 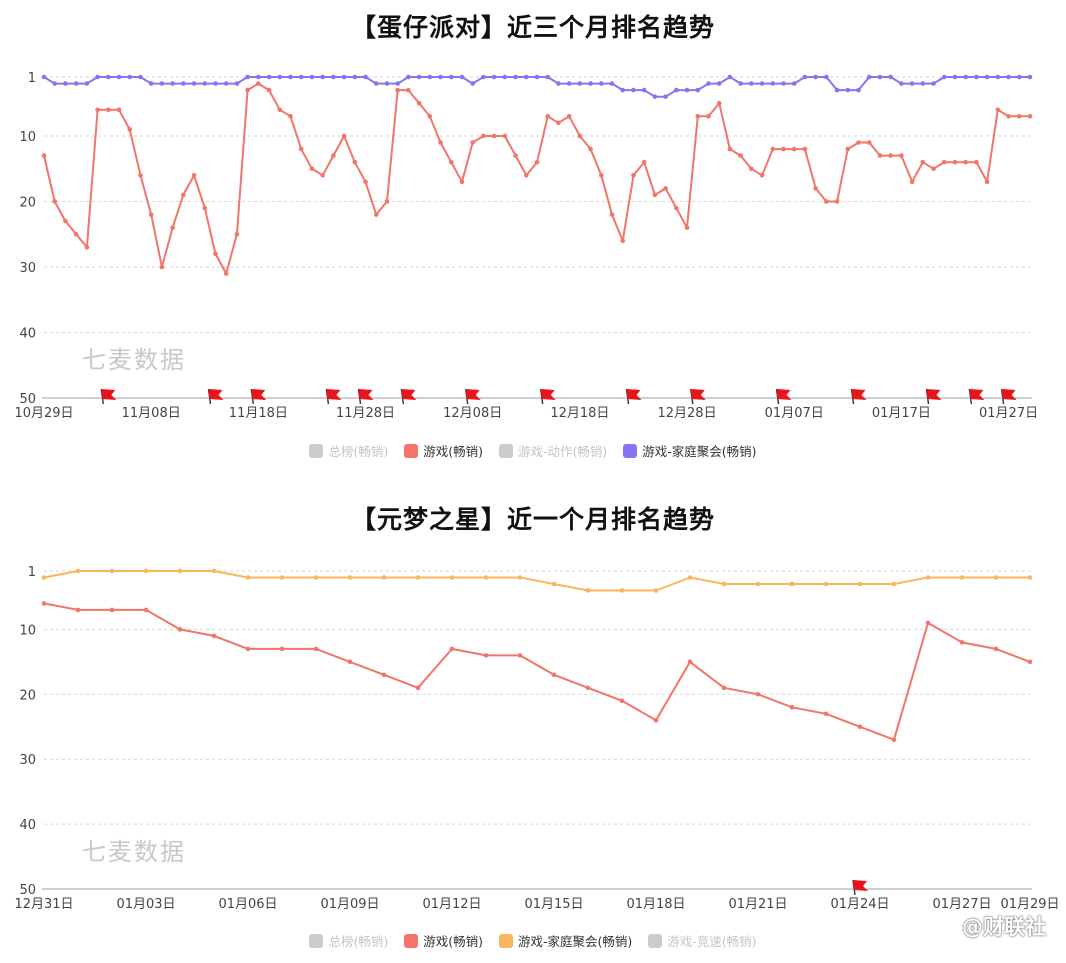 What do you see at coordinates (655, 940) in the screenshot?
I see `legend-swatch` at bounding box center [655, 940].